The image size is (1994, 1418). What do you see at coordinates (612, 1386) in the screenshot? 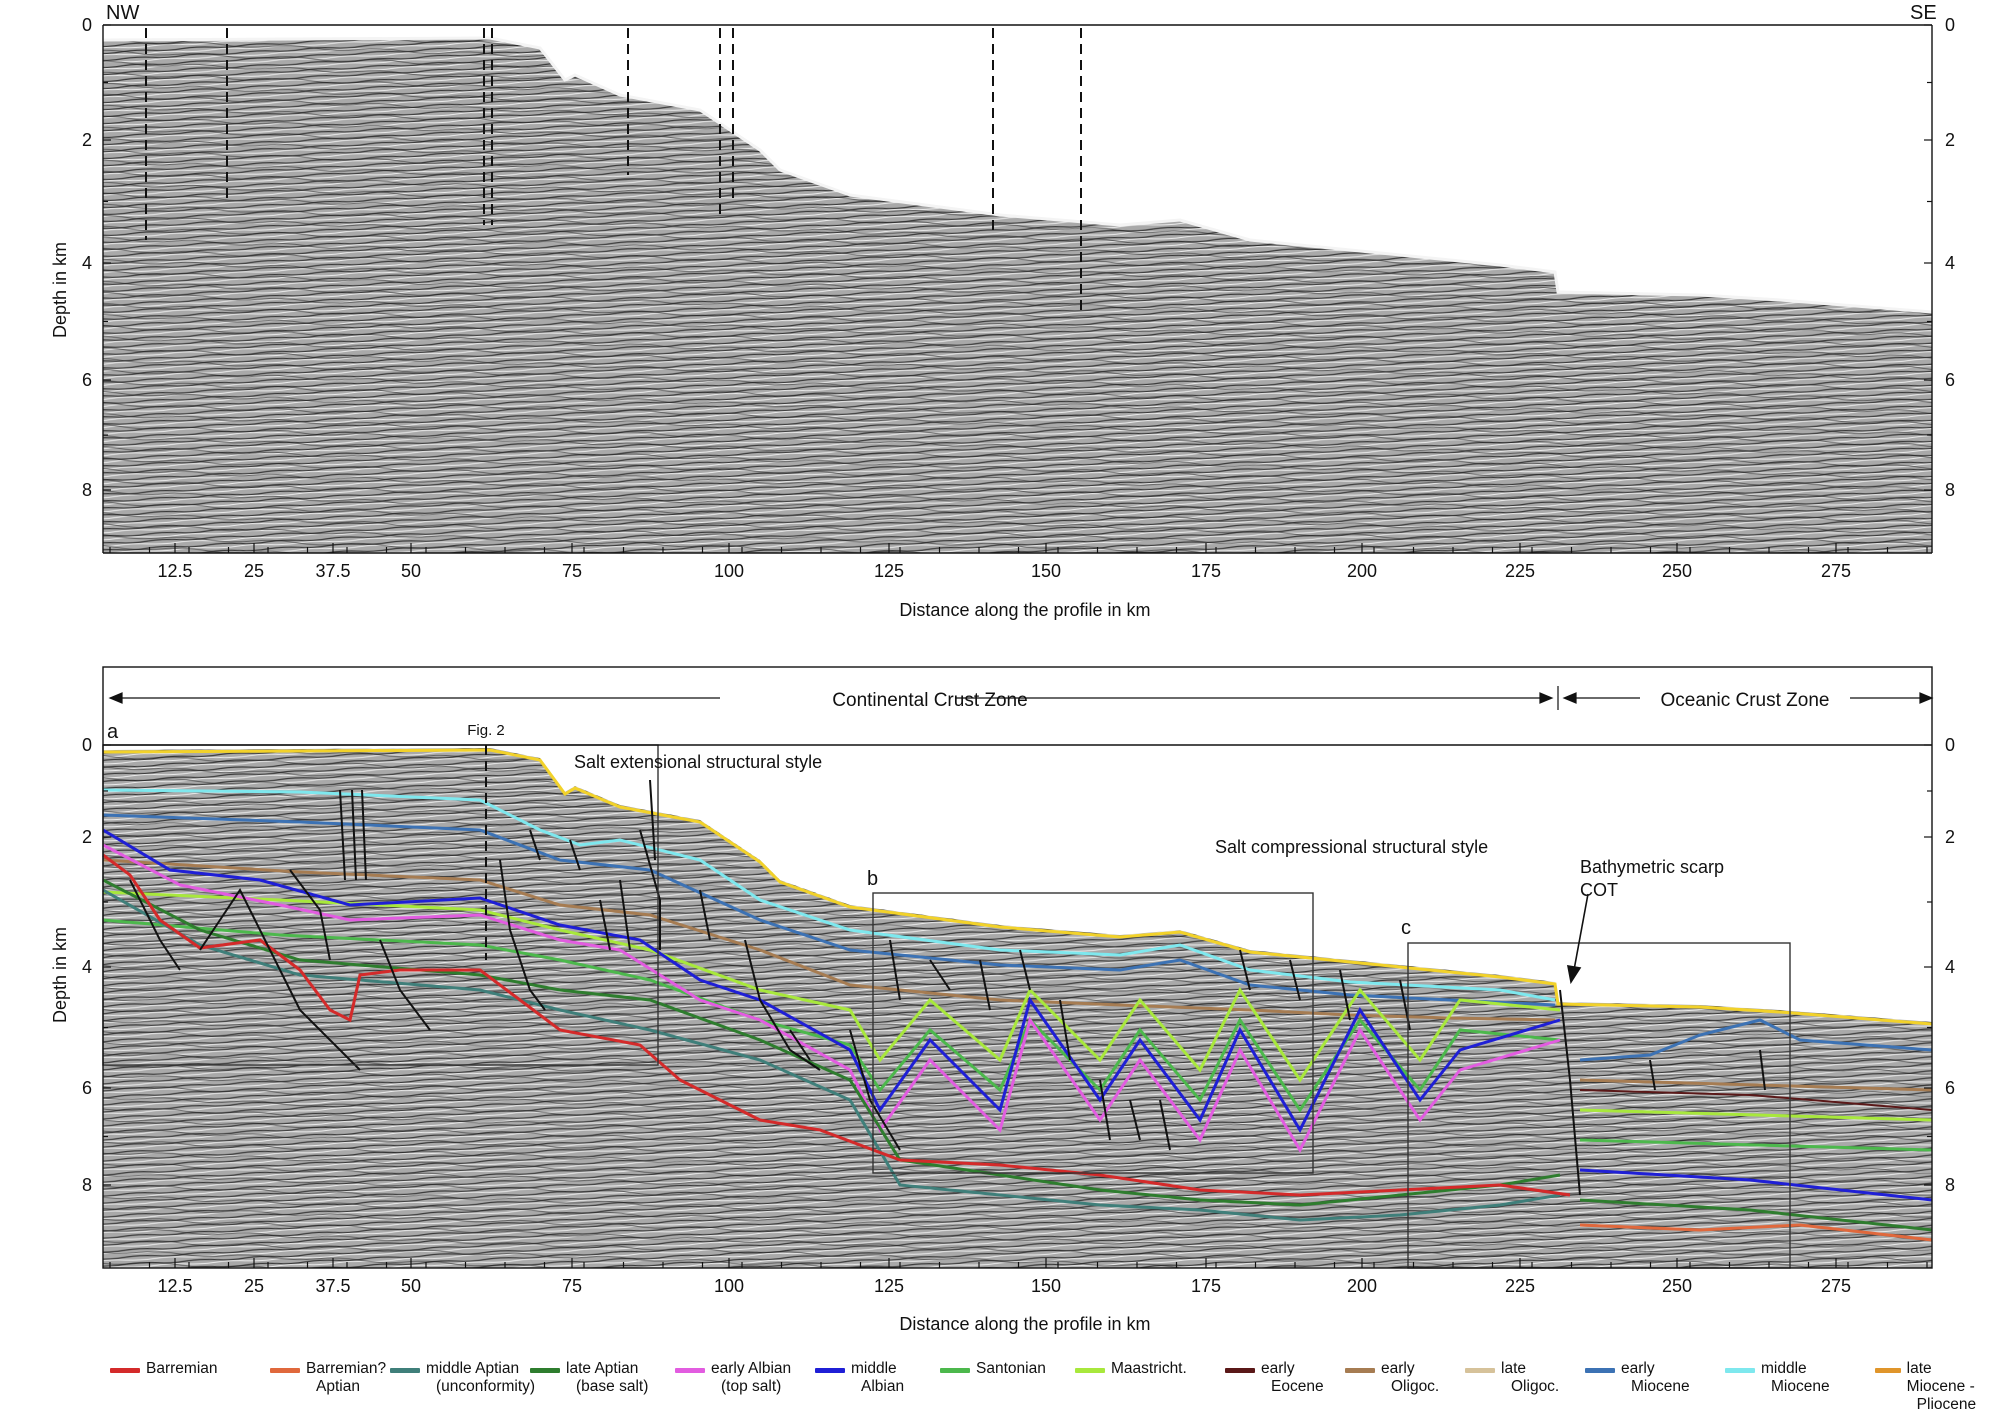
I see `legend-label-line2: (base salt)` at bounding box center [612, 1386].